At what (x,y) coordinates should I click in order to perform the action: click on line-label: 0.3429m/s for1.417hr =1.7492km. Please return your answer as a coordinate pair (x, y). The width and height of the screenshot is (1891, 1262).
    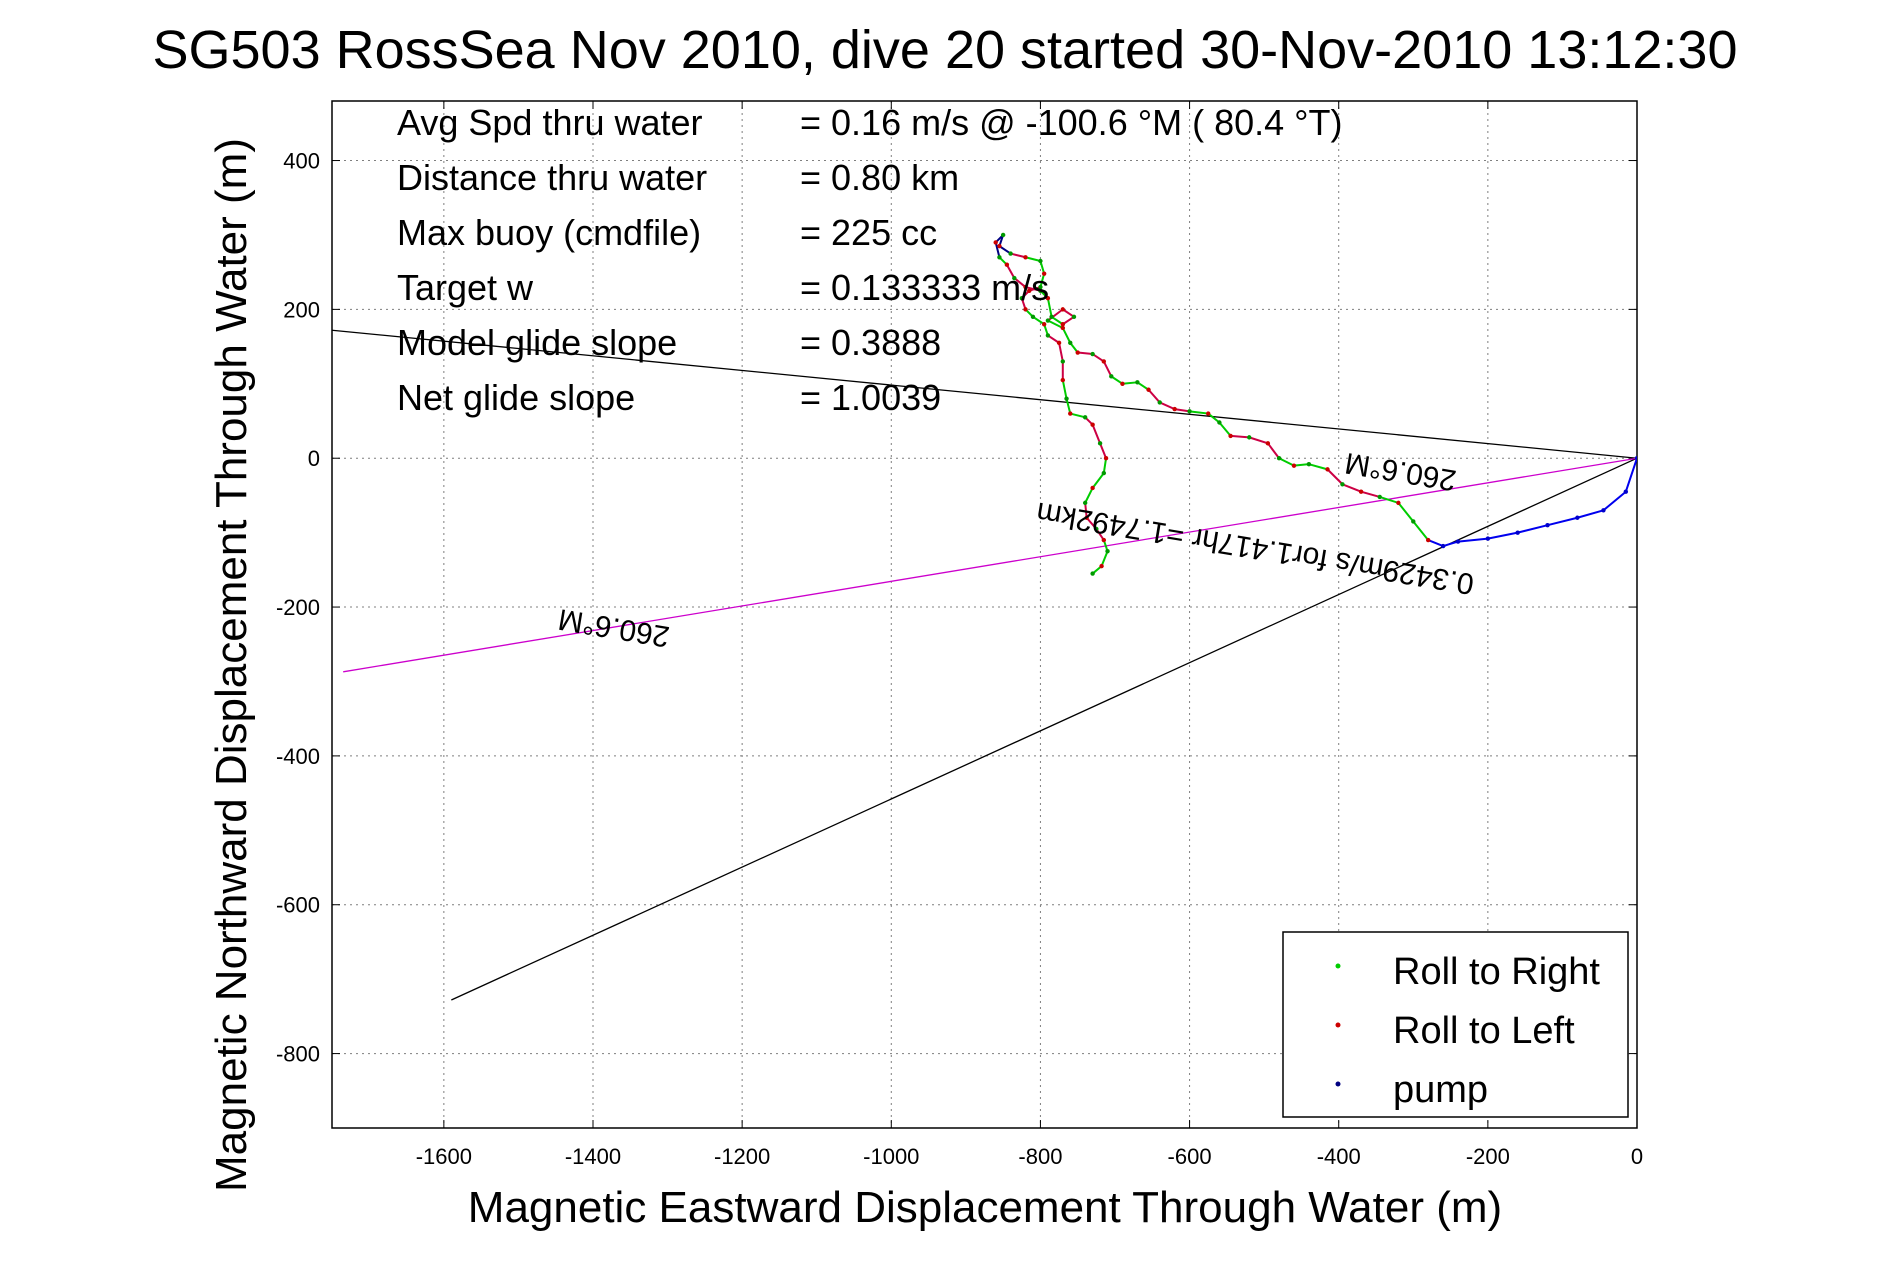
    Looking at the image, I should click on (1255, 548).